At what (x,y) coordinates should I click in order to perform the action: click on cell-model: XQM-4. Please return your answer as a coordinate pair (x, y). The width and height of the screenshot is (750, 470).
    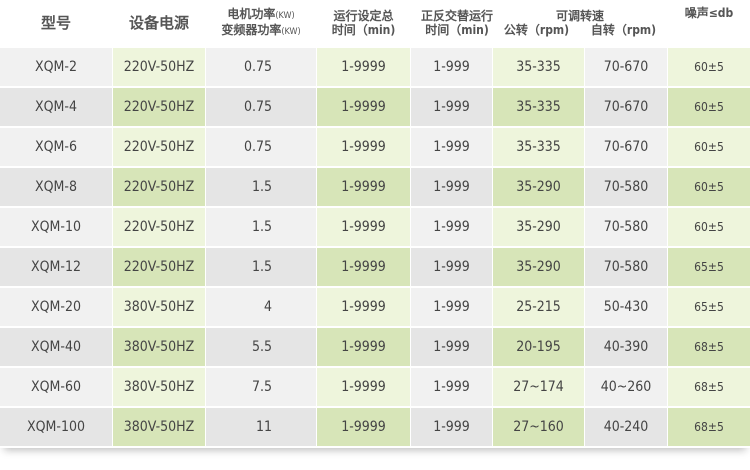
    Looking at the image, I should click on (56, 107).